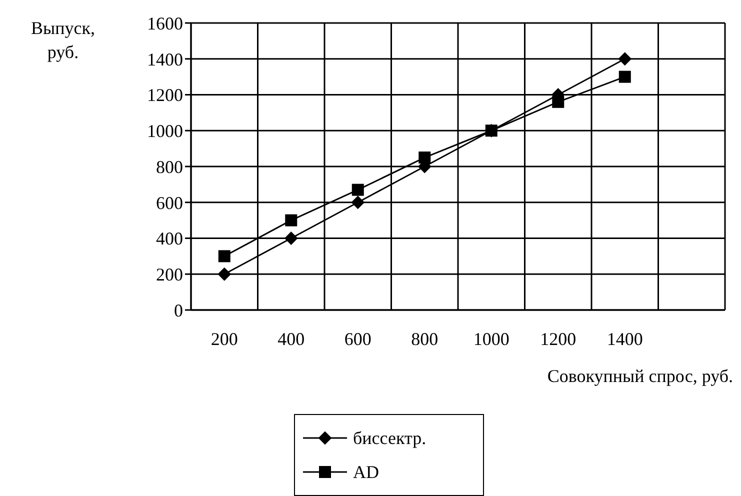  What do you see at coordinates (366, 472) in the screenshot?
I see `legend-label: AD` at bounding box center [366, 472].